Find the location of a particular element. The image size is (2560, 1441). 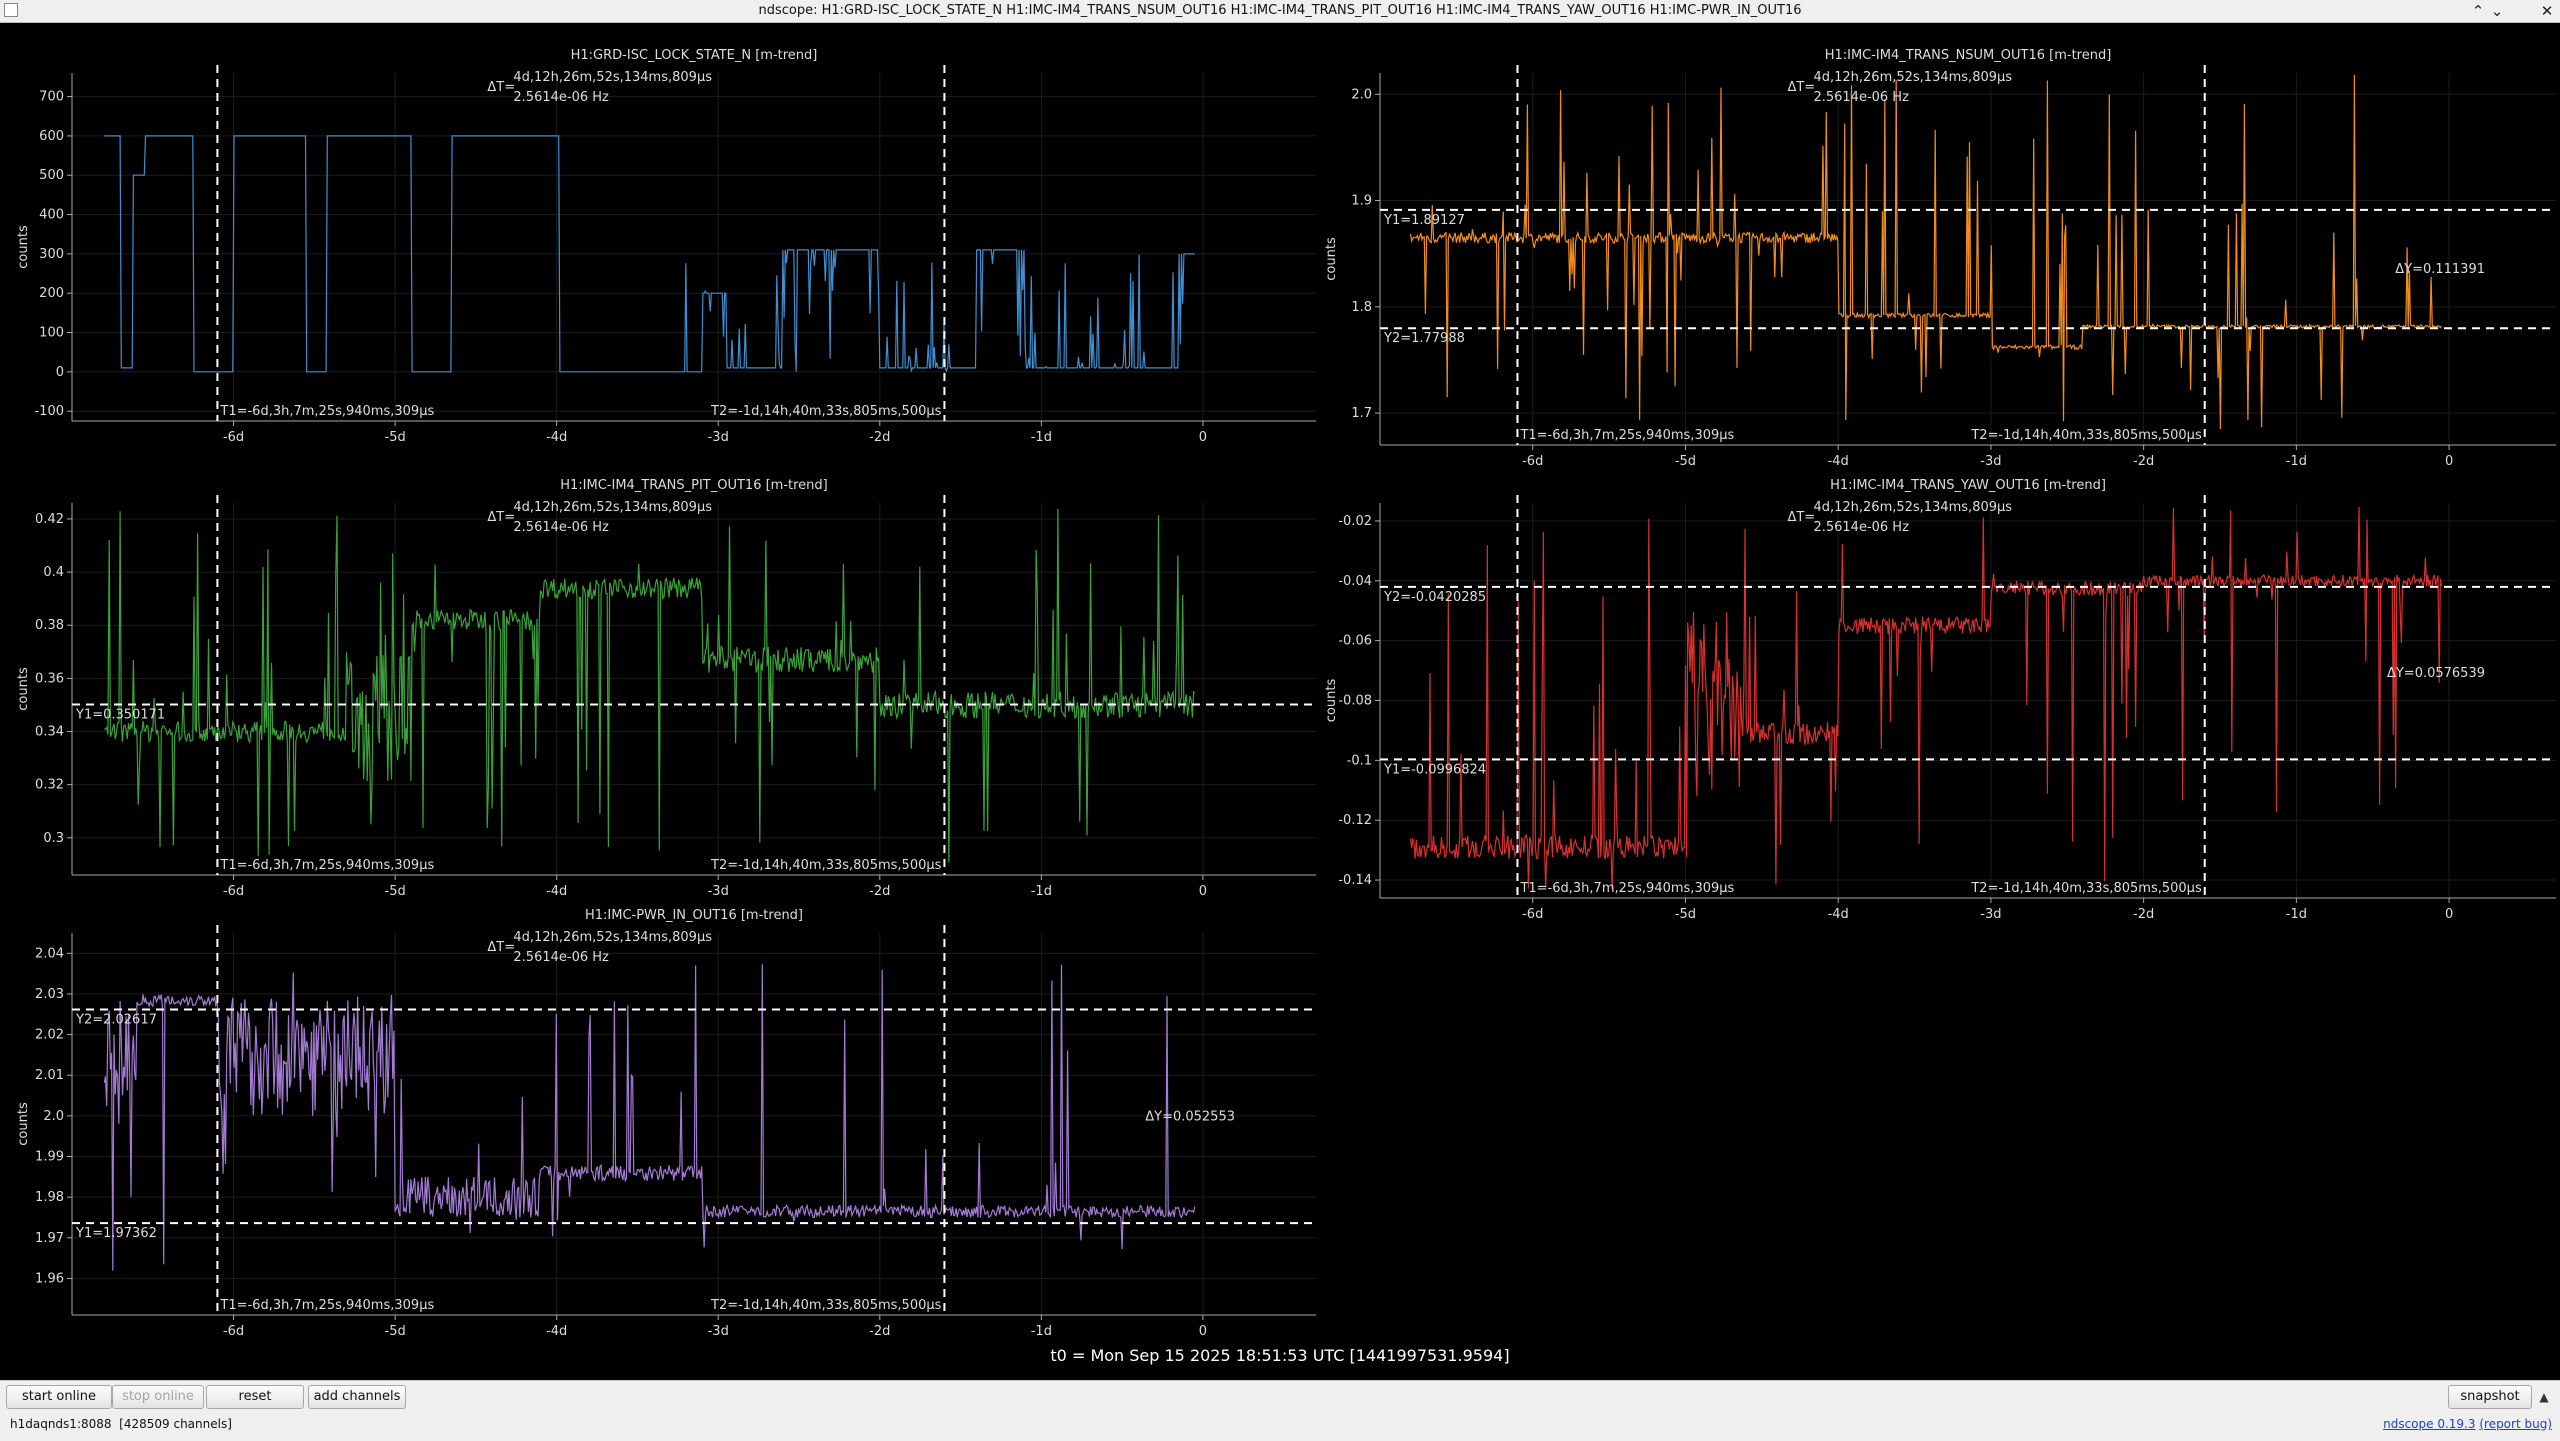

status-server: h1daqnds1:8088 [428509 channels] is located at coordinates (121, 1424).